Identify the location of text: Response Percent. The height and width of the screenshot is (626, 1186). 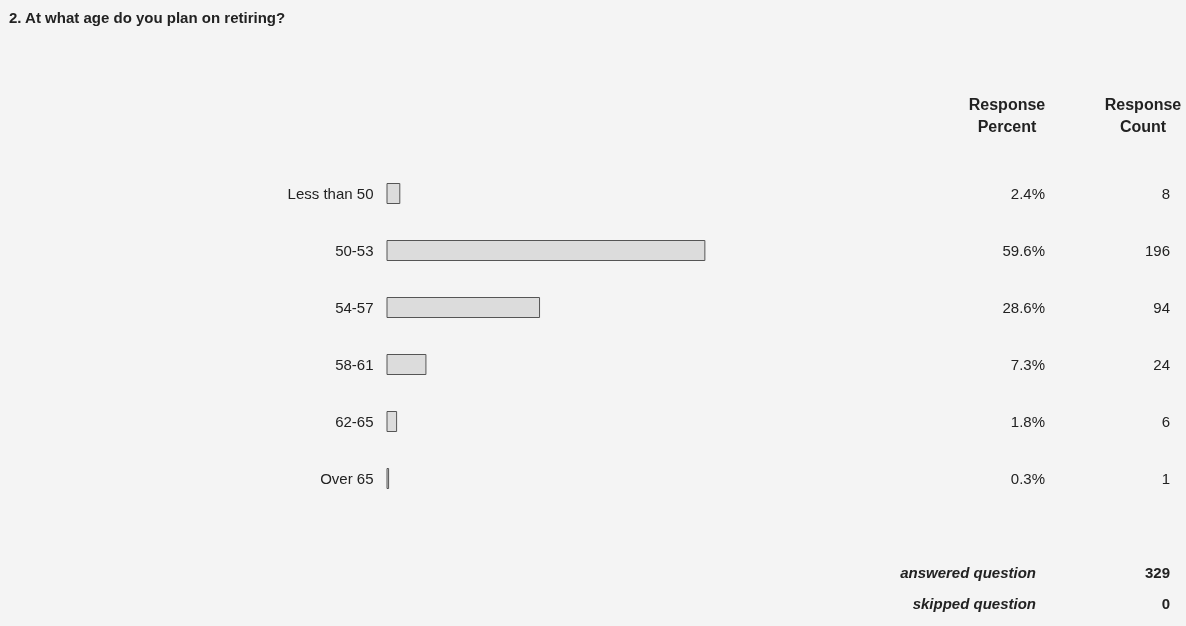
(1007, 115).